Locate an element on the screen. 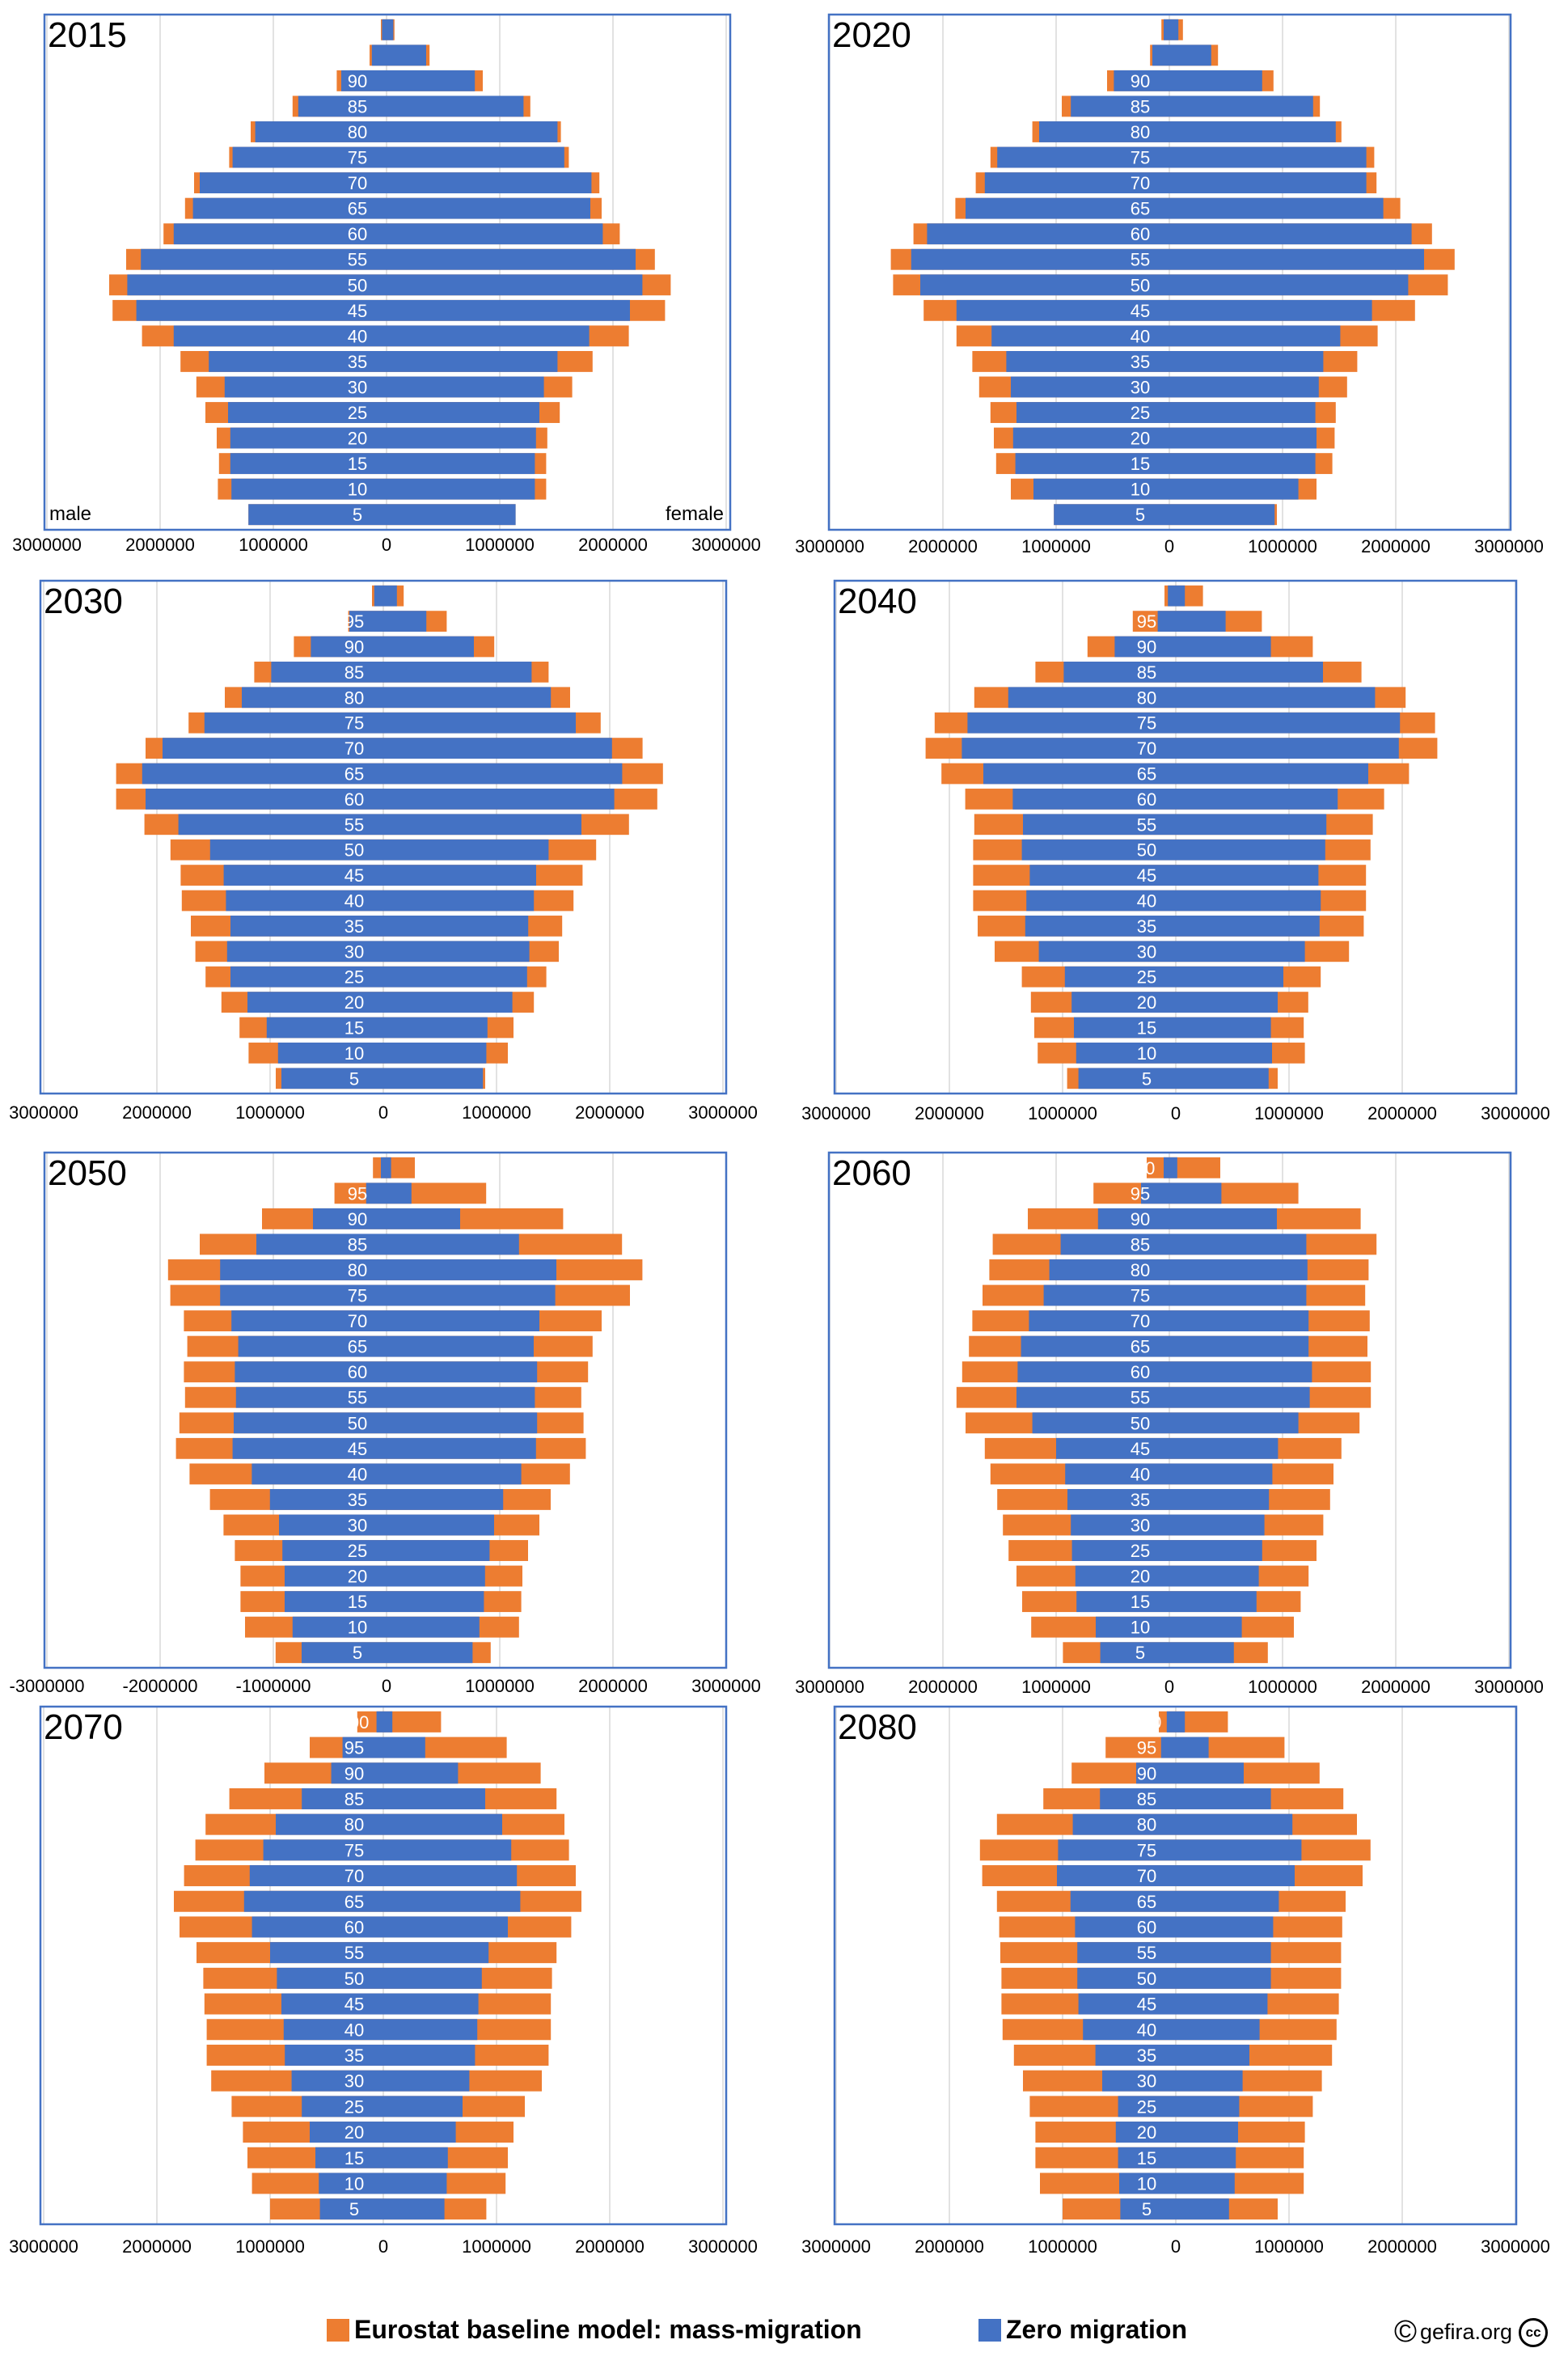  legend-migration-label: Eurostat baseline model: mass-migration is located at coordinates (608, 2329).